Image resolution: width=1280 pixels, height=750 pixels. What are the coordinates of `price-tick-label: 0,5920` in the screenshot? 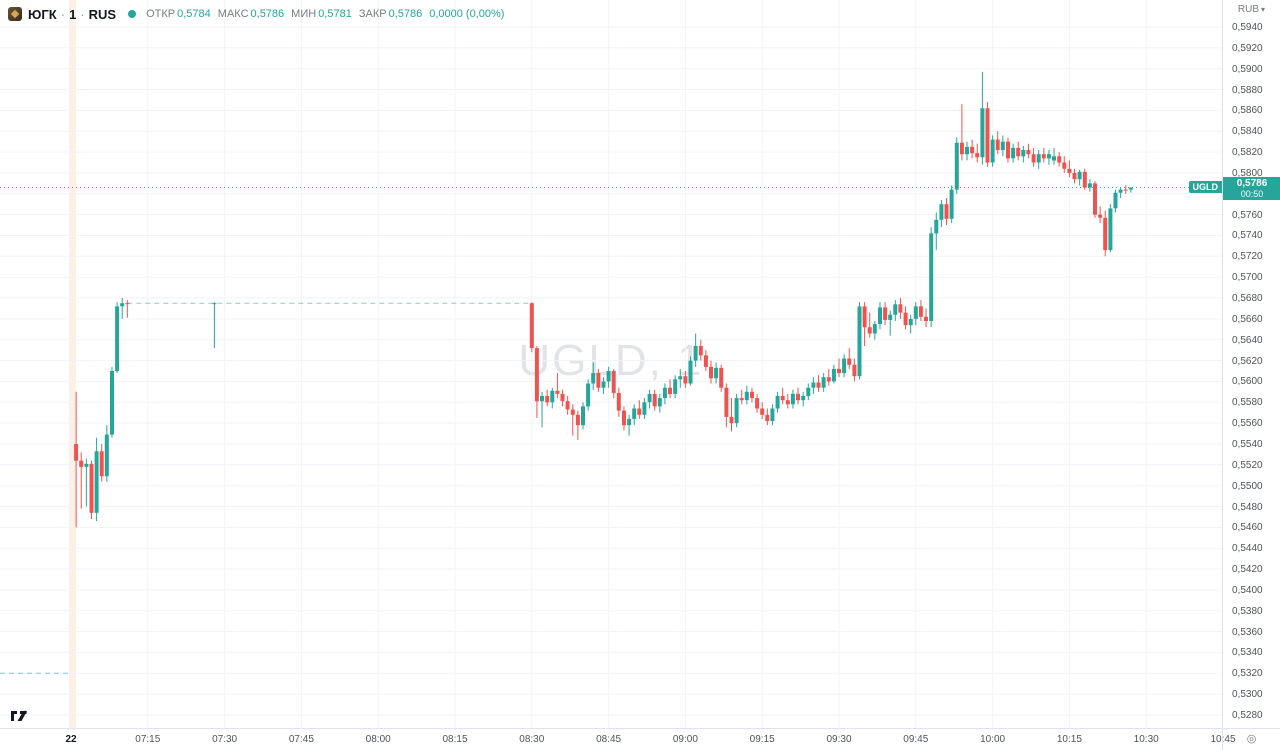 It's located at (1247, 48).